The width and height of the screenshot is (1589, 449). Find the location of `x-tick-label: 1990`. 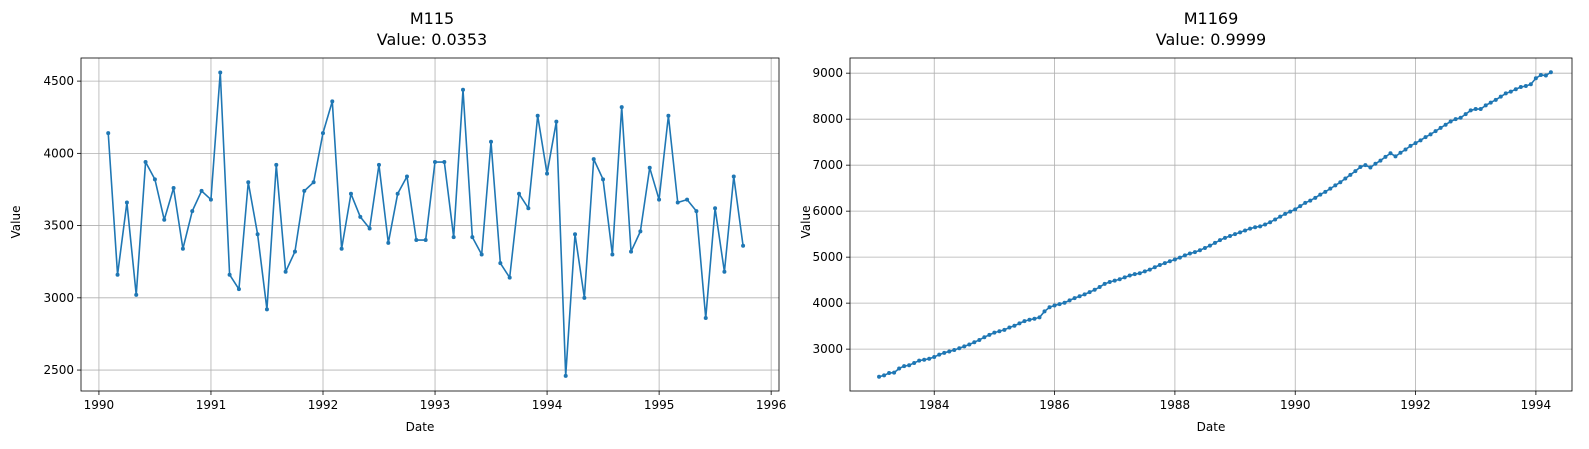

x-tick-label: 1990 is located at coordinates (1295, 405).